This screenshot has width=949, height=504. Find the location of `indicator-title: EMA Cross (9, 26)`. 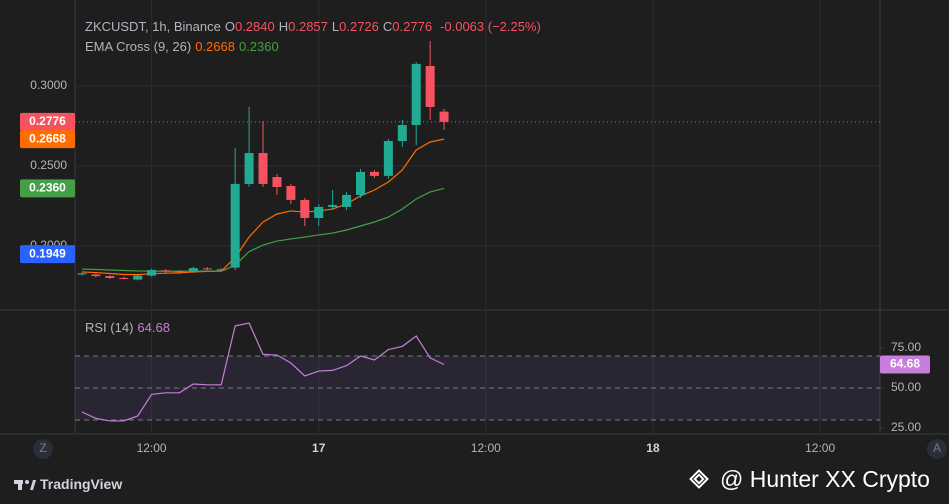

indicator-title: EMA Cross (9, 26) is located at coordinates (138, 46).